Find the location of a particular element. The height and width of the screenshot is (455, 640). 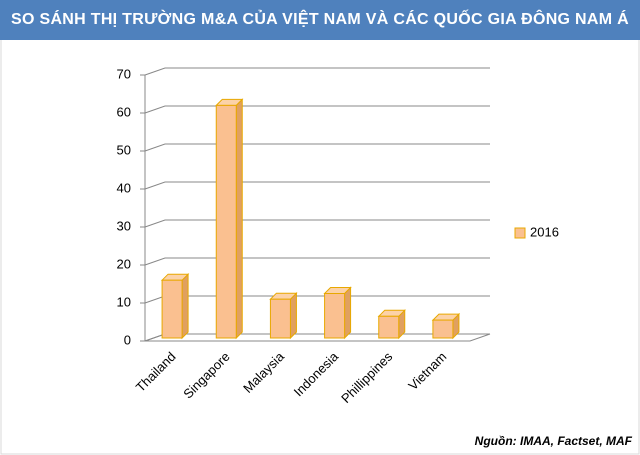

y-tick-label: 20 is located at coordinates (124, 263).